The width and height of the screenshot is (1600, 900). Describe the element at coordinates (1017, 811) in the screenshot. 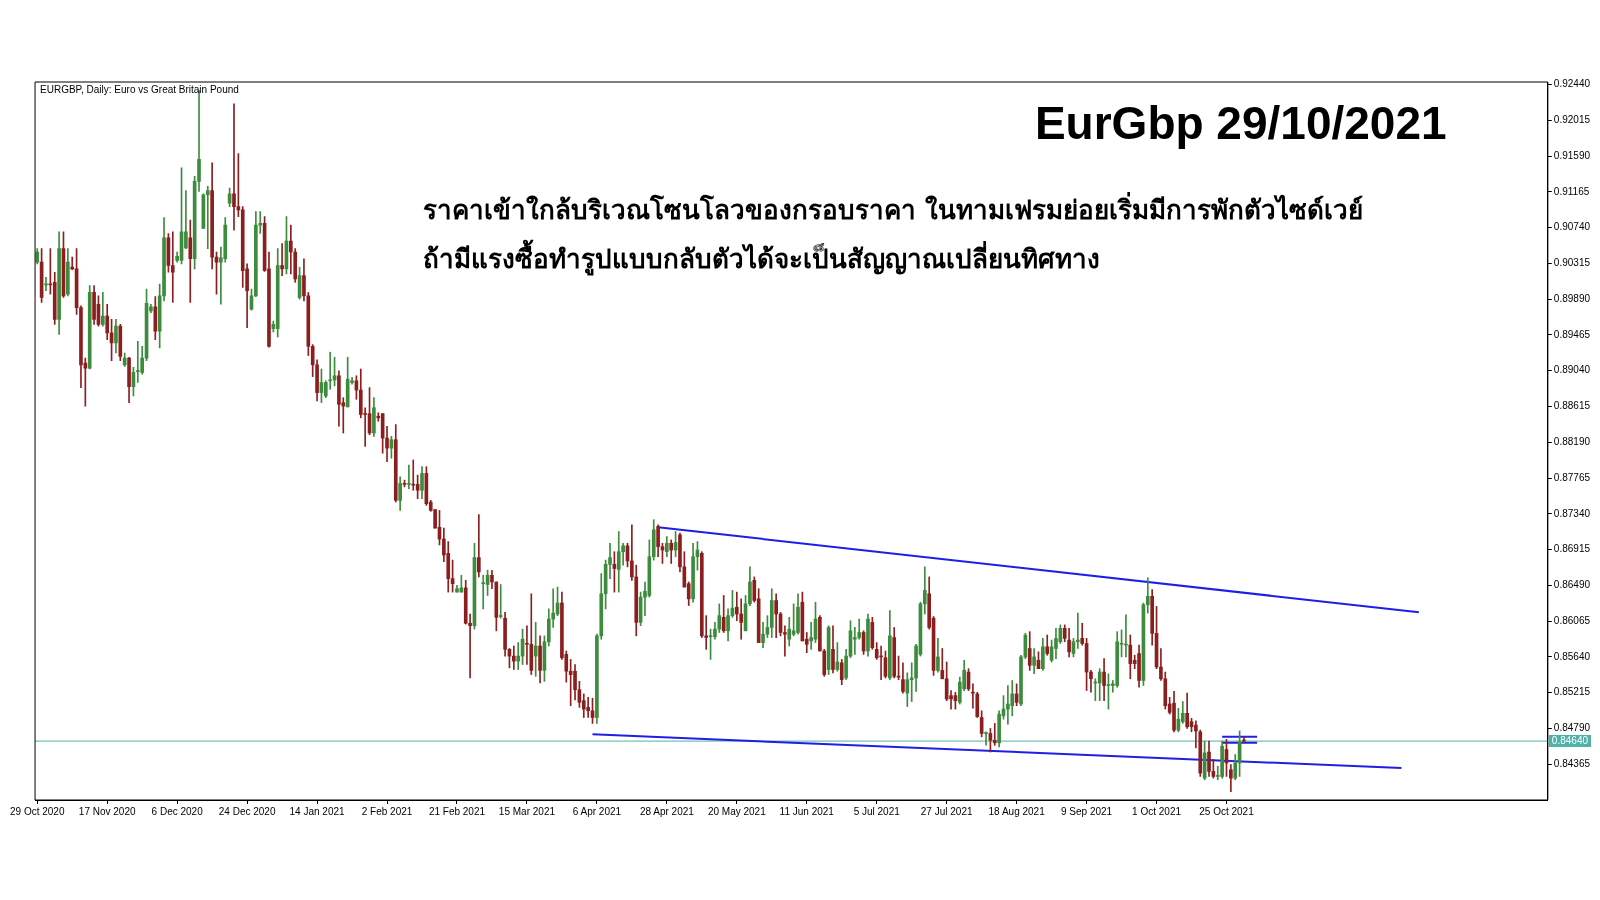

I see `x-tick-label: 18 Aug 2021` at that location.